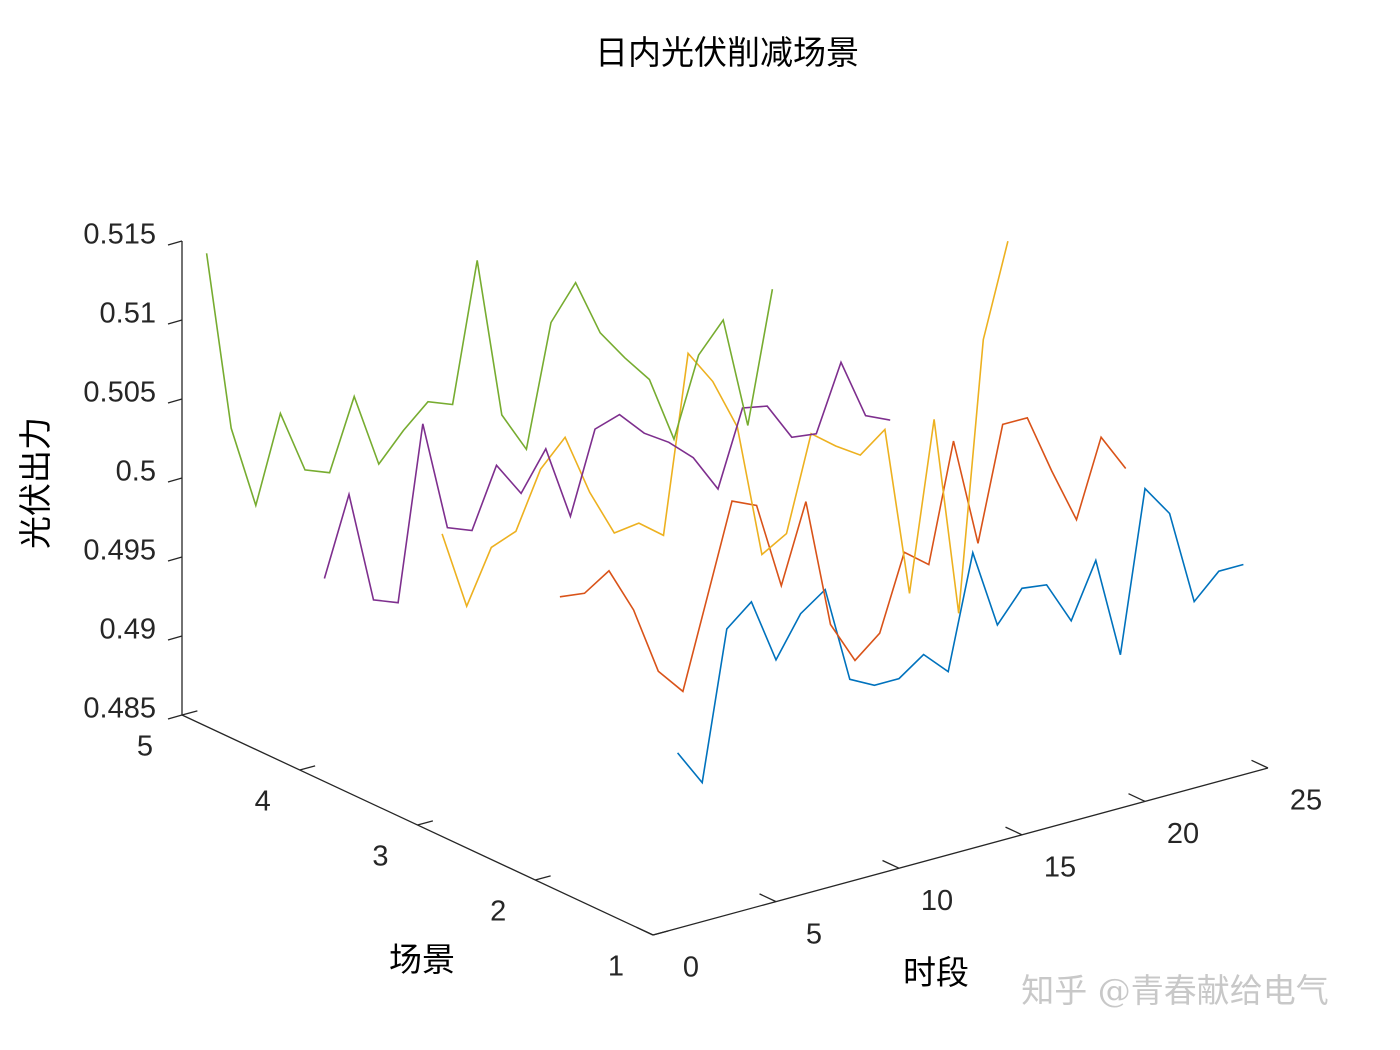  What do you see at coordinates (119, 551) in the screenshot?
I see `z-tick-label: 0.495` at bounding box center [119, 551].